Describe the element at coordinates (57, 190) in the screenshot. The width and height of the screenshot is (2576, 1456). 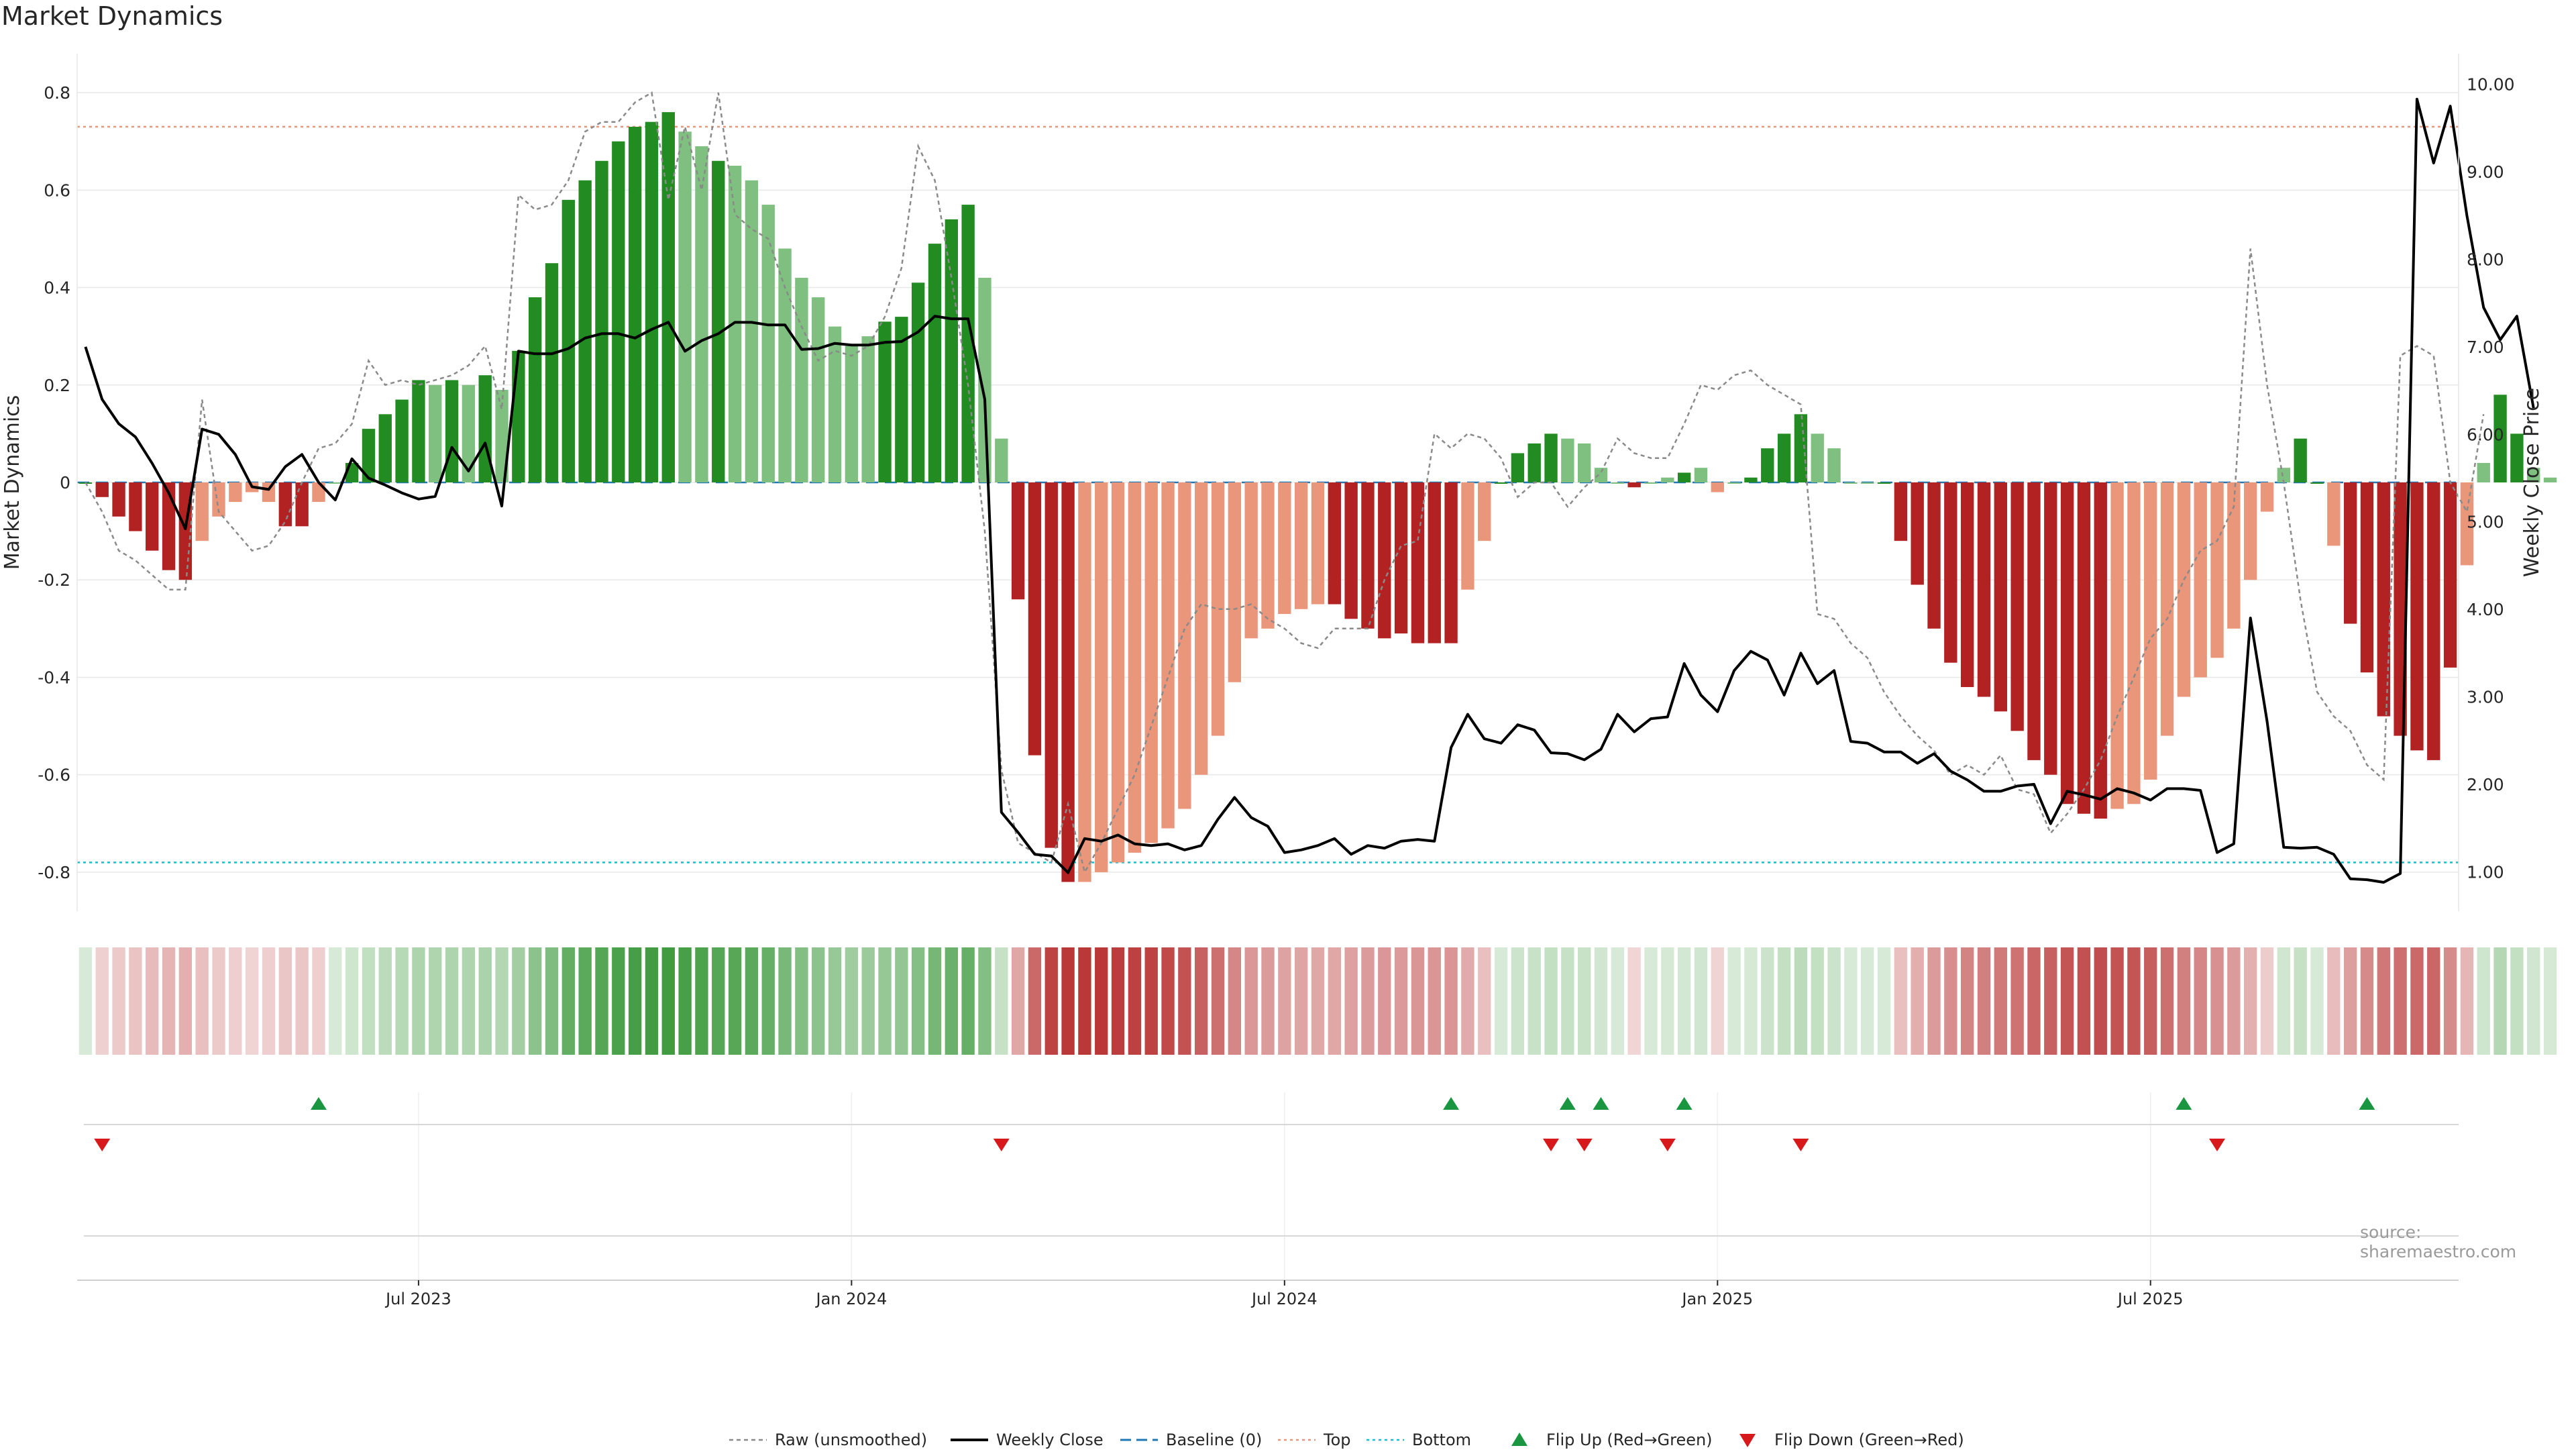
I see `left-tick-label: 0.6` at that location.